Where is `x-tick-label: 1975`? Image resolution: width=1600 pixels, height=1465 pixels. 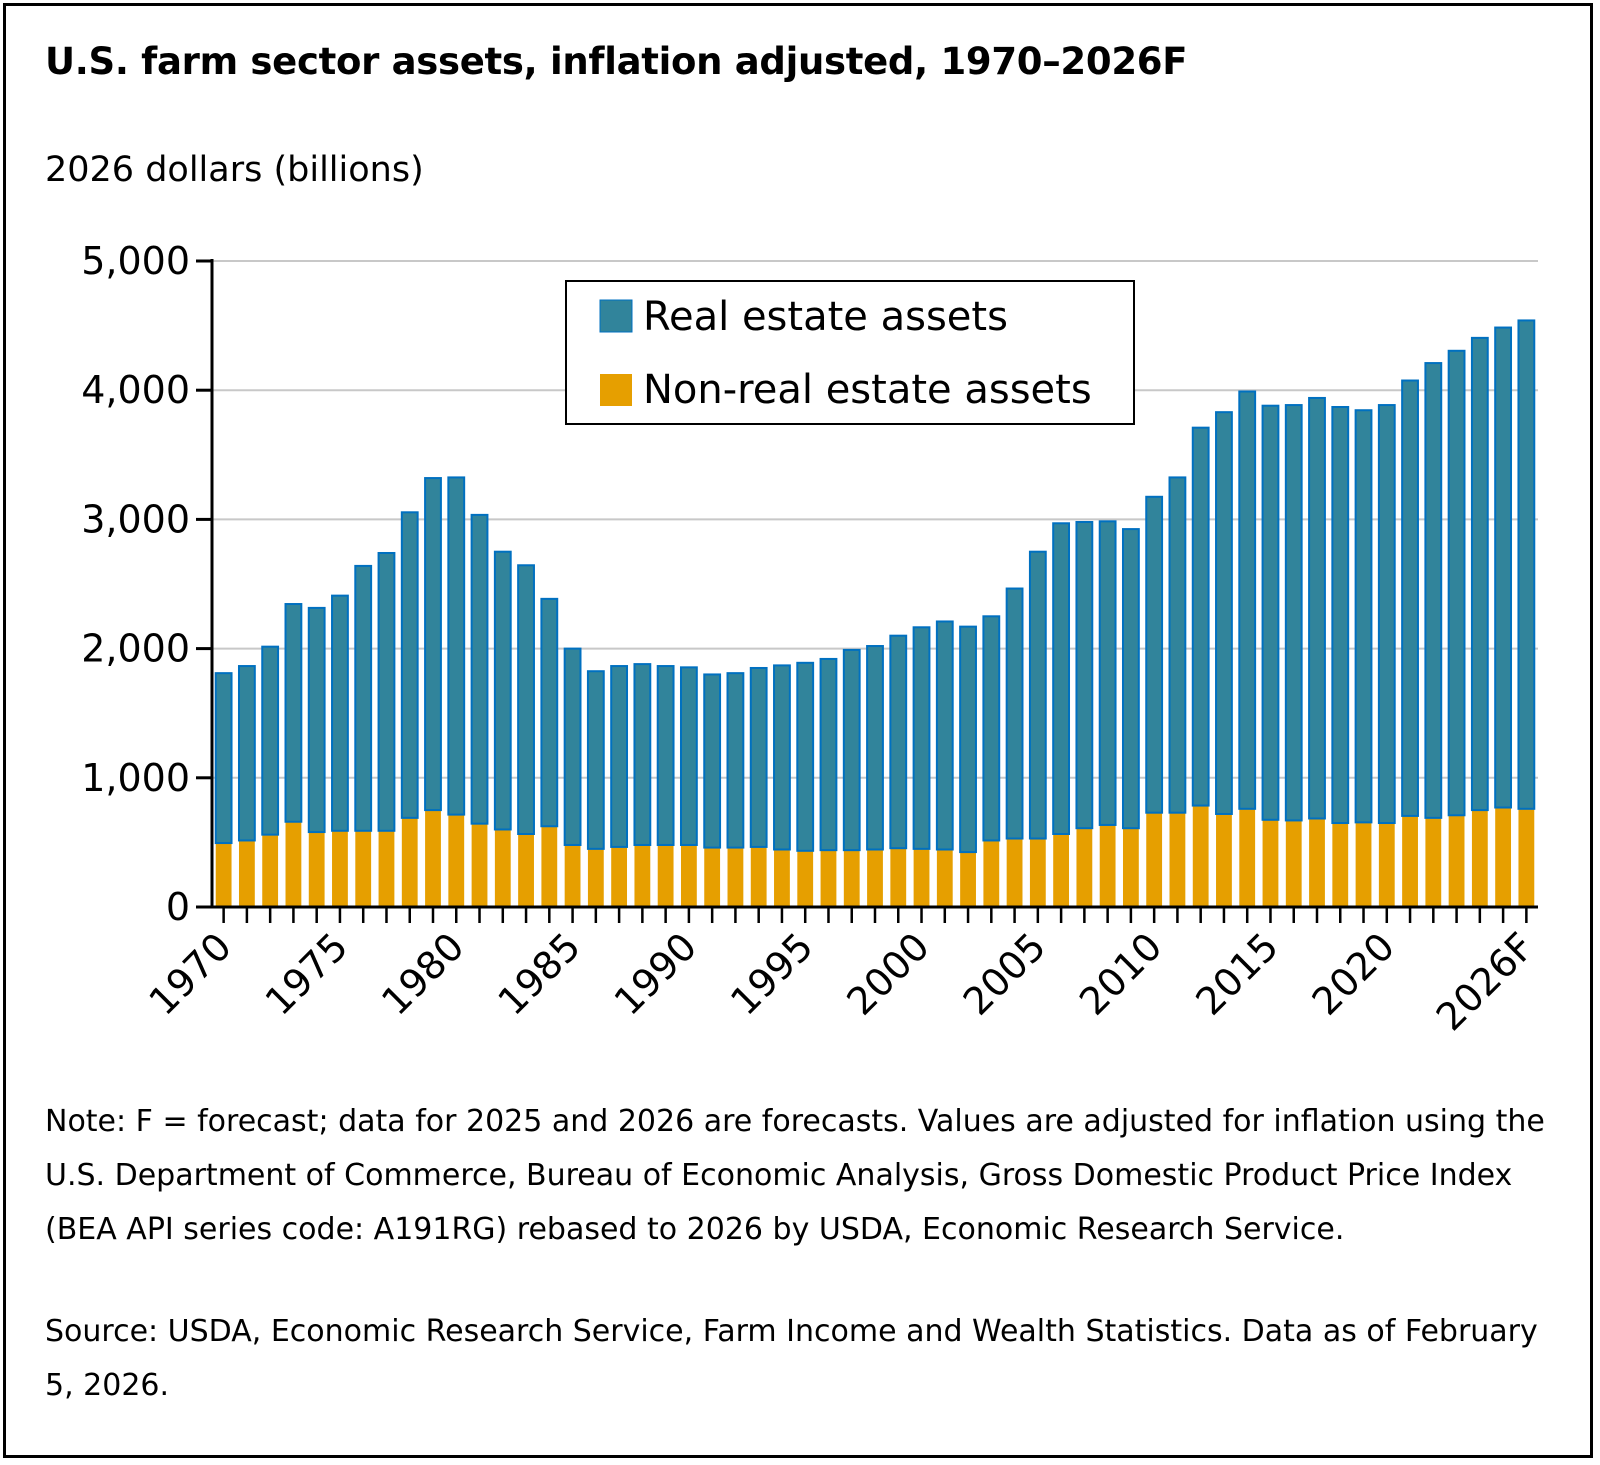 x-tick-label: 1975 is located at coordinates (307, 974).